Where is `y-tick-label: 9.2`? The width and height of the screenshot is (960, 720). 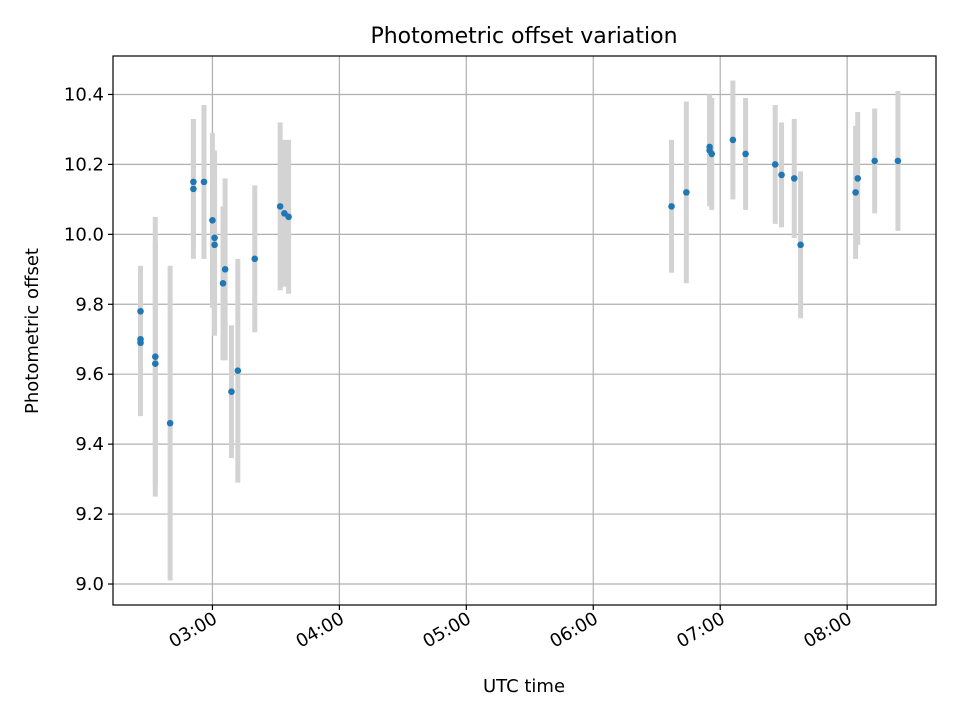 y-tick-label: 9.2 is located at coordinates (89, 514).